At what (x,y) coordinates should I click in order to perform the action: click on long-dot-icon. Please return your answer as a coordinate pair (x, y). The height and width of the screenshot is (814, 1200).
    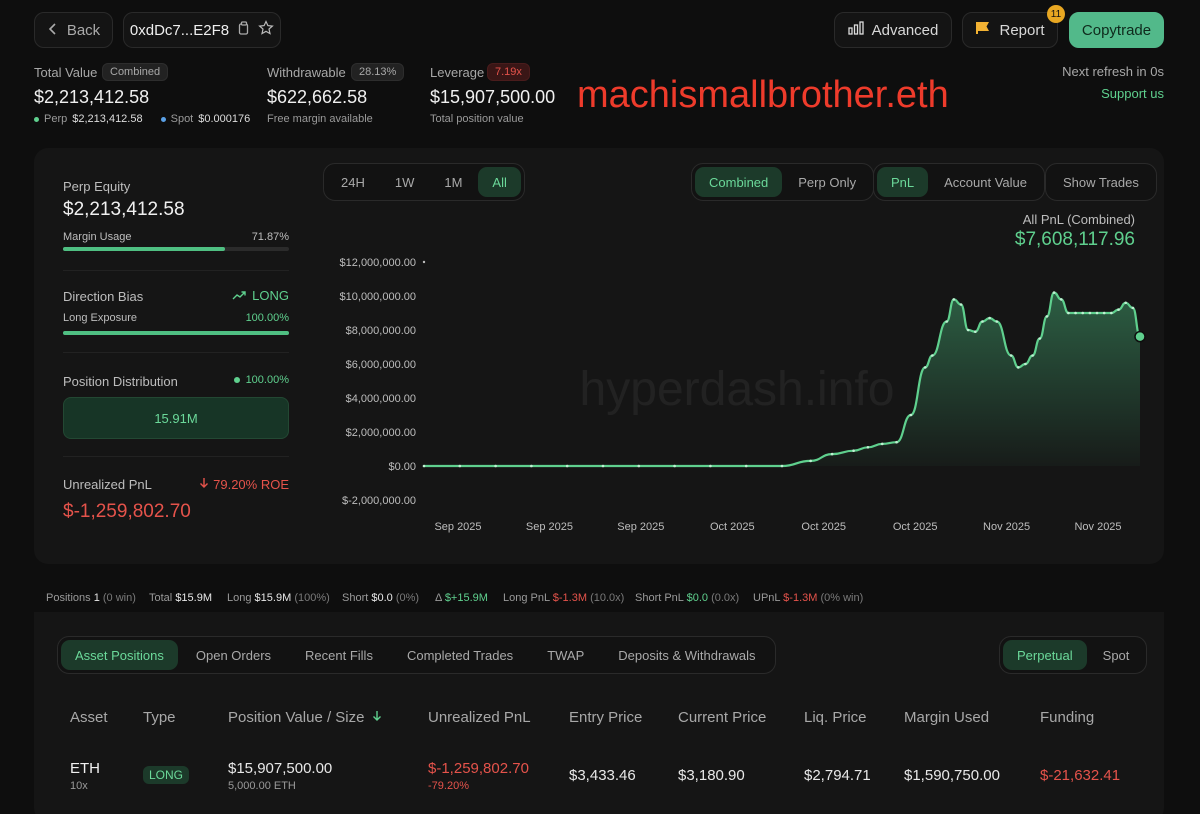
    Looking at the image, I should click on (236, 380).